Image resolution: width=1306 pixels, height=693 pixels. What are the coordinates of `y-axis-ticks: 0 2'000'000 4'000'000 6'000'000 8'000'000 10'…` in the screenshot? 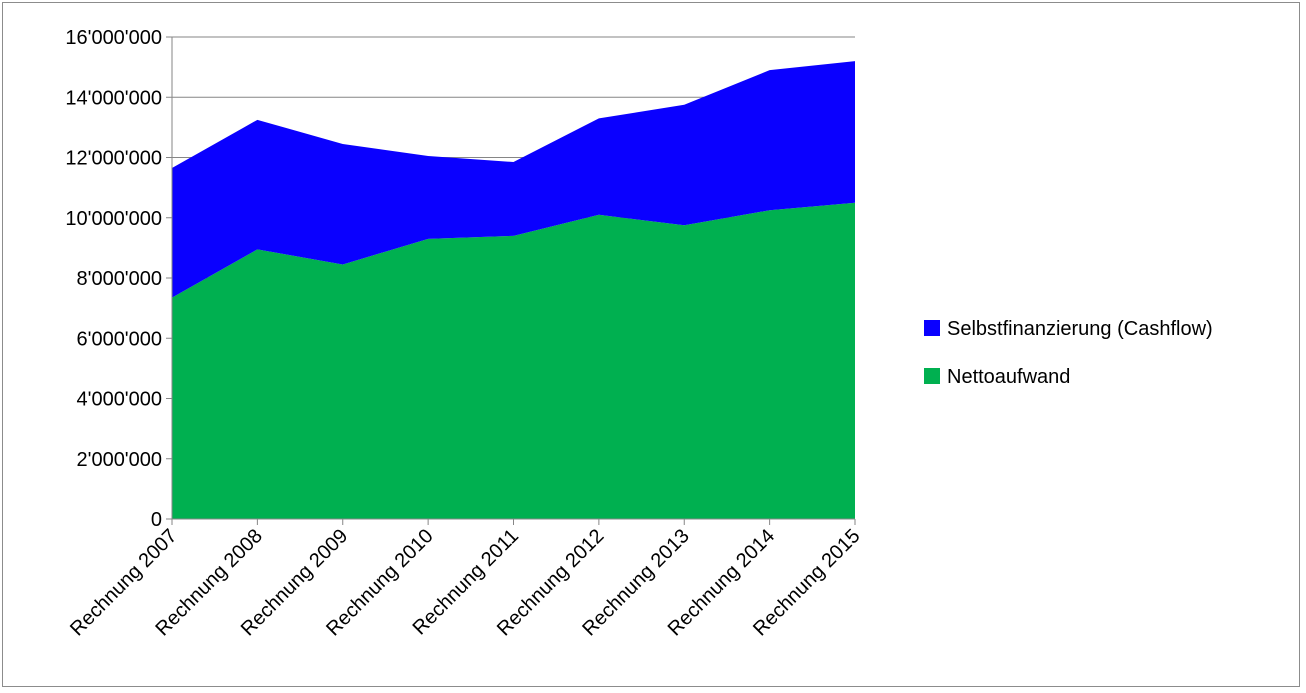 It's located at (118, 279).